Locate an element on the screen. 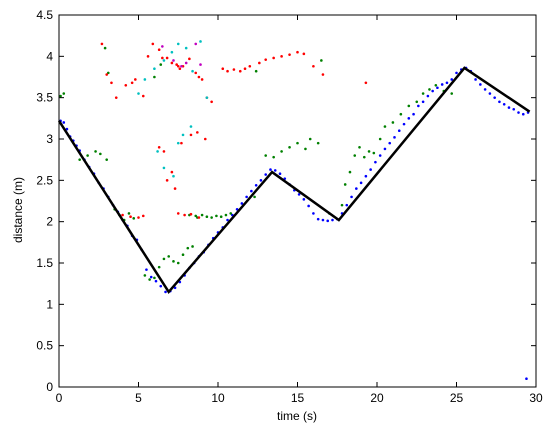 Image resolution: width=553 pixels, height=430 pixels. x-tick-label: 20 is located at coordinates (377, 398).